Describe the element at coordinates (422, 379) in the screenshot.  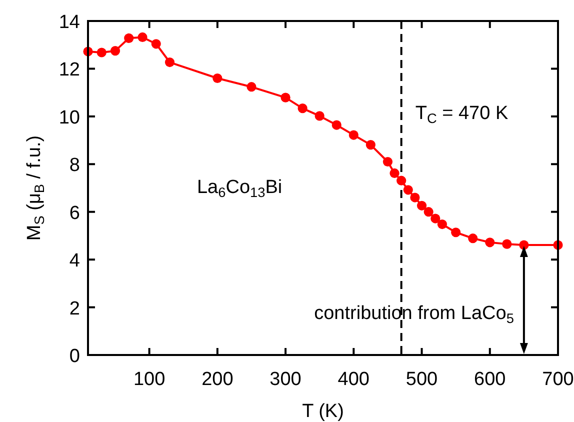
I see `x-tick-label: 500` at that location.